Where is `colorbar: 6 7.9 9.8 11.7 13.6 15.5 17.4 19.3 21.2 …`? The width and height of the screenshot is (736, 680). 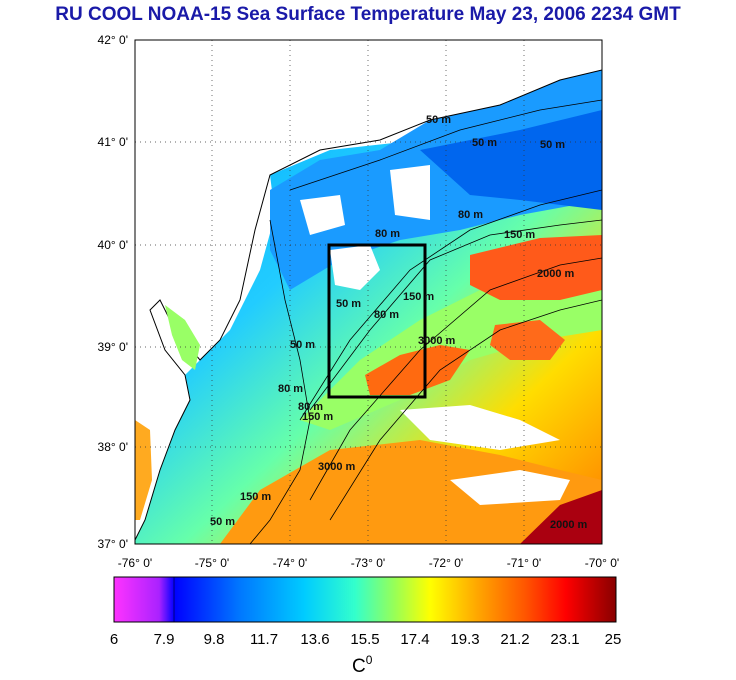 colorbar: 6 7.9 9.8 11.7 13.6 15.5 17.4 19.3 21.2 … is located at coordinates (366, 626).